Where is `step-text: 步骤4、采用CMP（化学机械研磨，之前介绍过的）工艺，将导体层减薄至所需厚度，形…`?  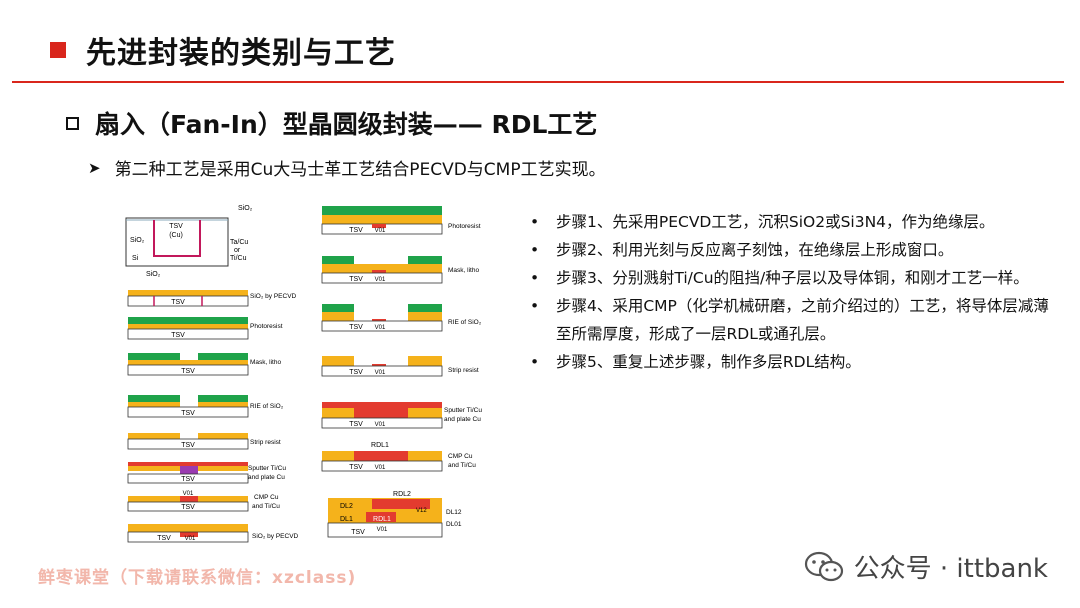
step-text: 步骤4、采用CMP（化学机械研磨，之前介绍过的）工艺，将导体层减薄至所需厚度，形… is located at coordinates (802, 320).